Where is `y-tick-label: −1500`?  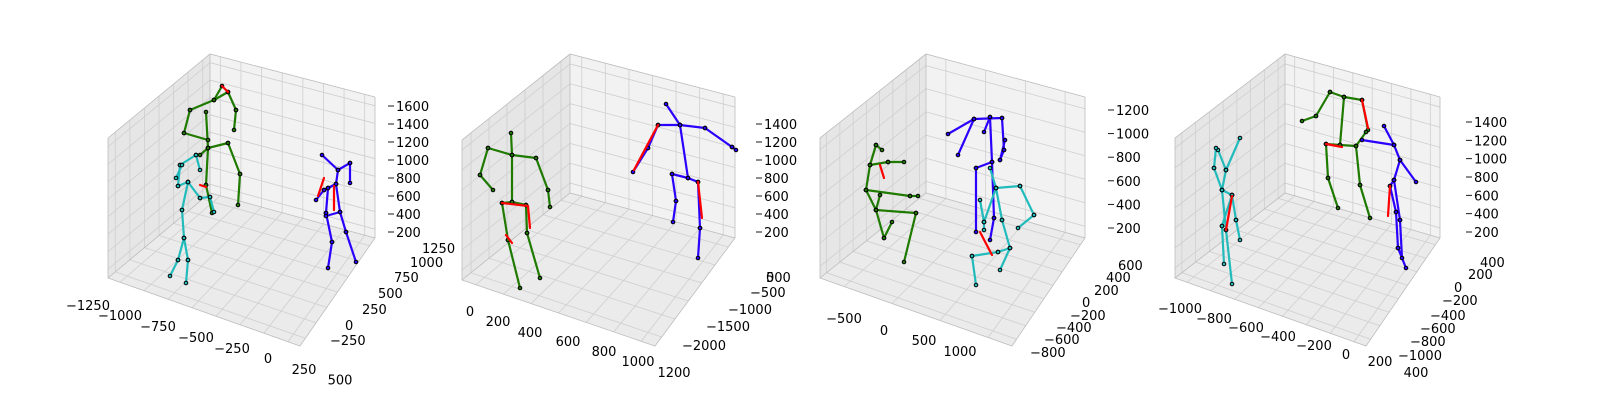 y-tick-label: −1500 is located at coordinates (728, 327).